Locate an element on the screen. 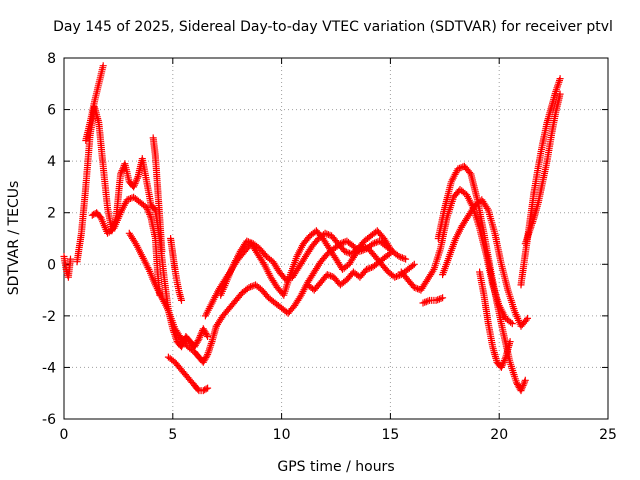  series-track-g is located at coordinates (188, 374).